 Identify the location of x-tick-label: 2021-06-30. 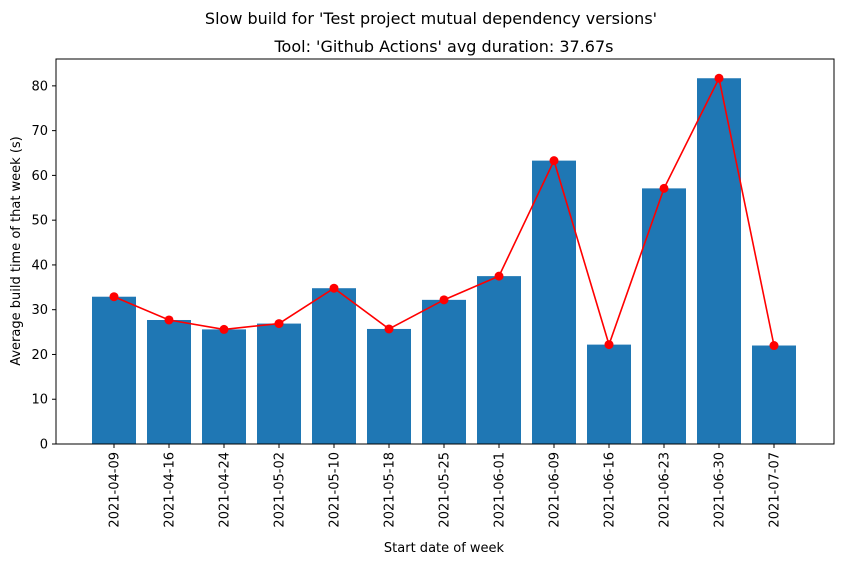
(720, 490).